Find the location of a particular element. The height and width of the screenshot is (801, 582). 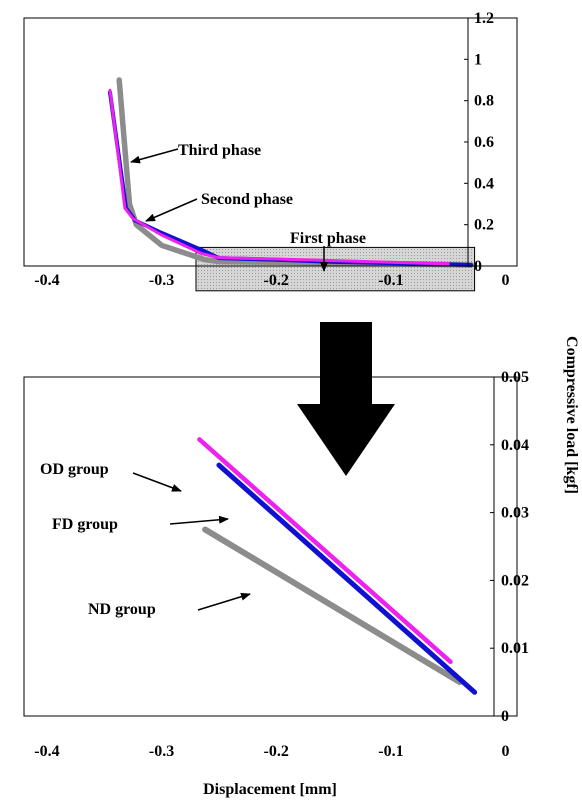

top-y-tick-label: 0.4 is located at coordinates (484, 183).